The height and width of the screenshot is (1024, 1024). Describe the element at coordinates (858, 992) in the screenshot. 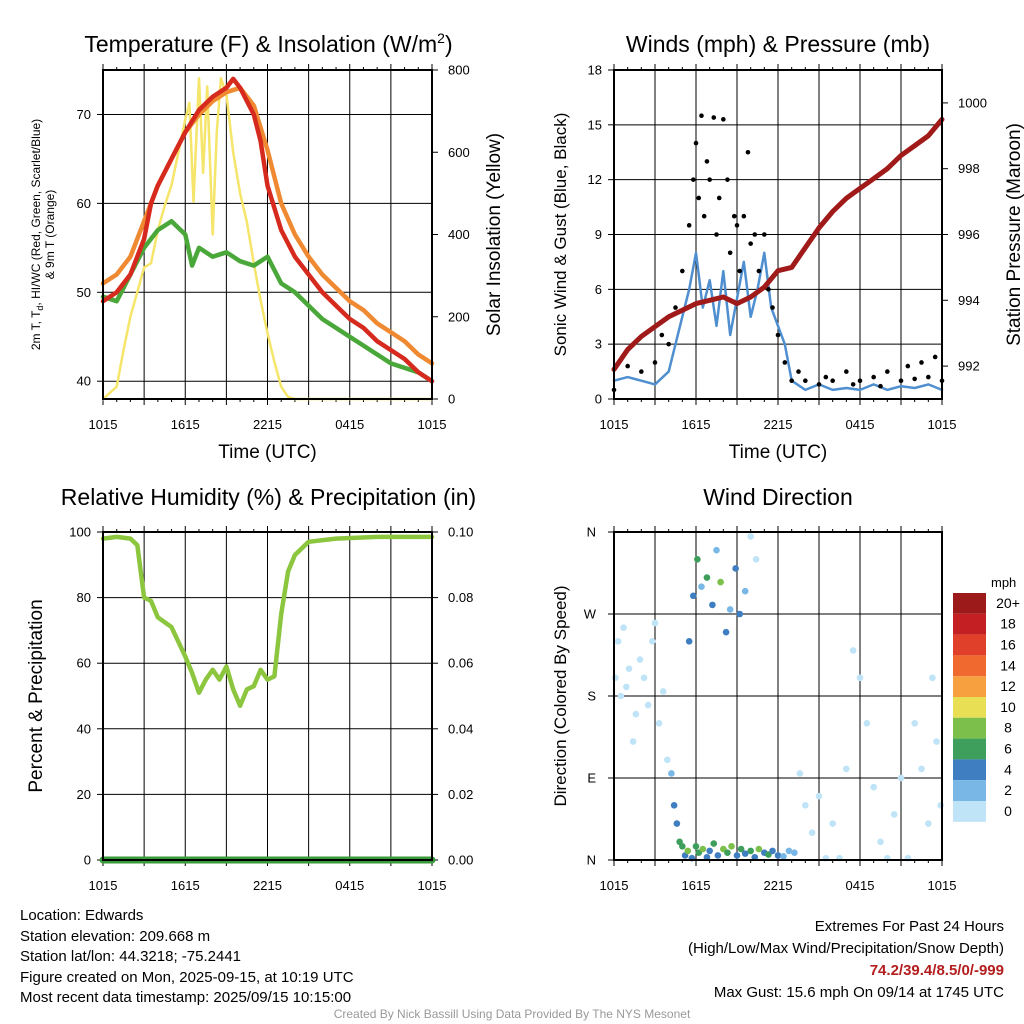

I see `max-gust-text: Max Gust: 15.6 mph On 09/14 at 1745 UTC` at that location.